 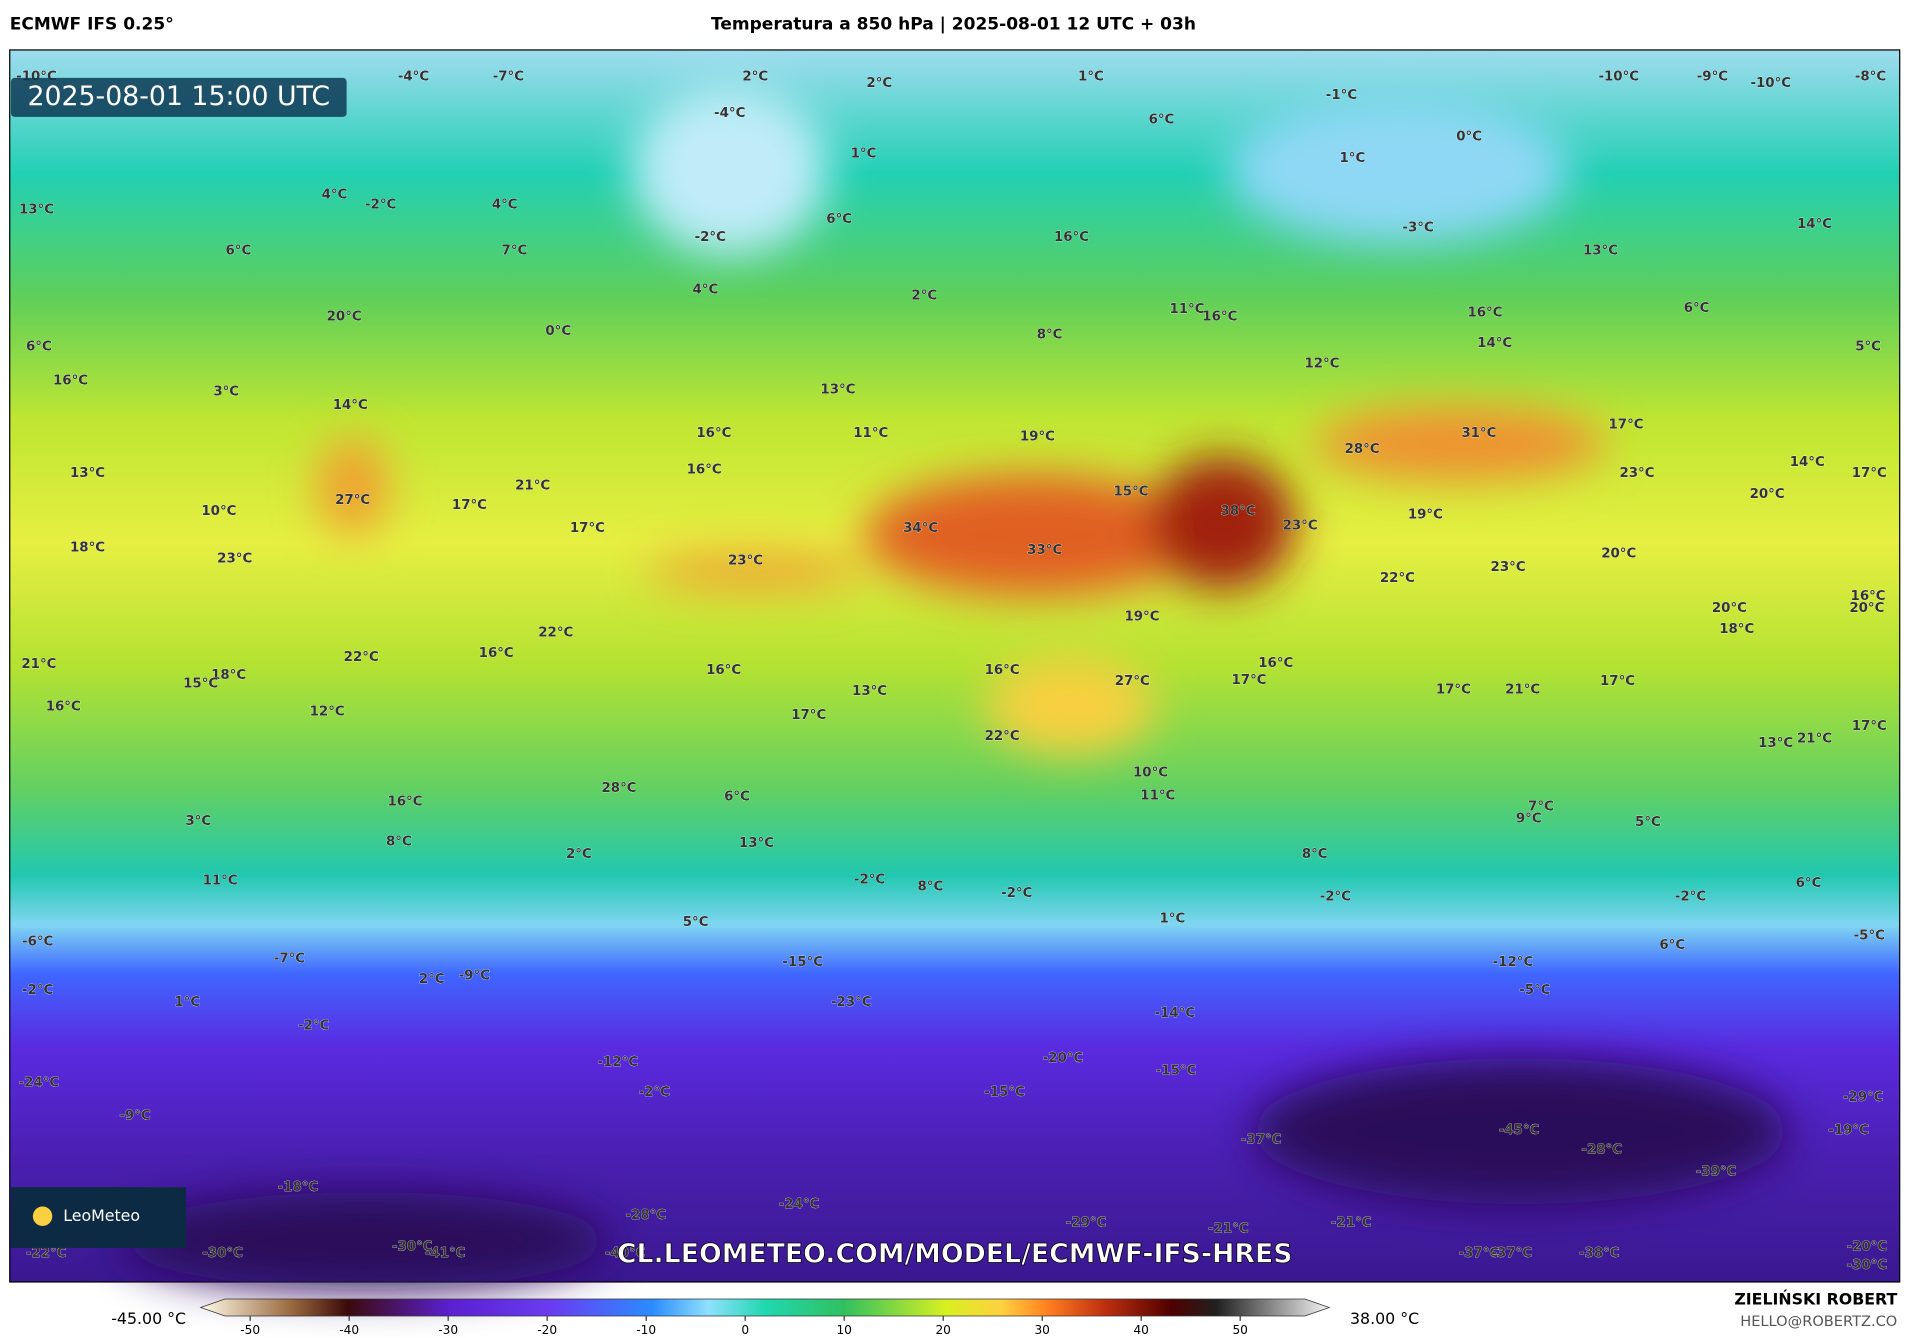 I want to click on colorbar-max: 38.00 °C, so click(x=1384, y=1318).